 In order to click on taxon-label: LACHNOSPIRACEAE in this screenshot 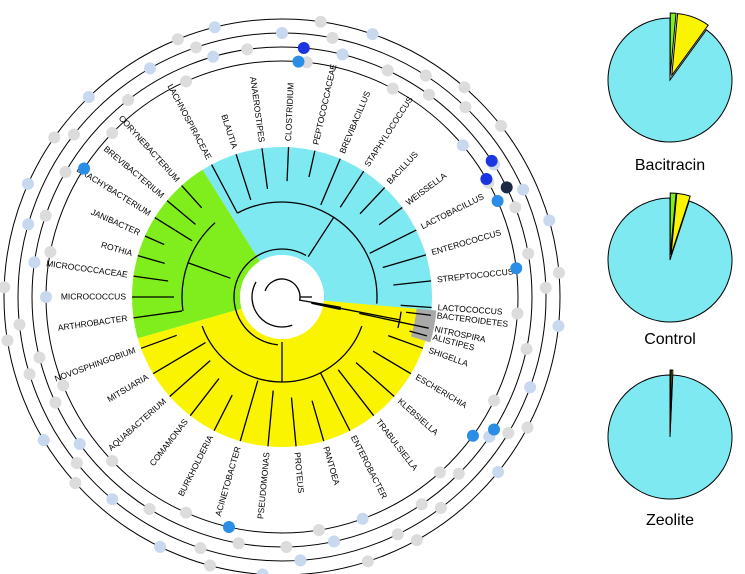, I will do `click(190, 121)`.